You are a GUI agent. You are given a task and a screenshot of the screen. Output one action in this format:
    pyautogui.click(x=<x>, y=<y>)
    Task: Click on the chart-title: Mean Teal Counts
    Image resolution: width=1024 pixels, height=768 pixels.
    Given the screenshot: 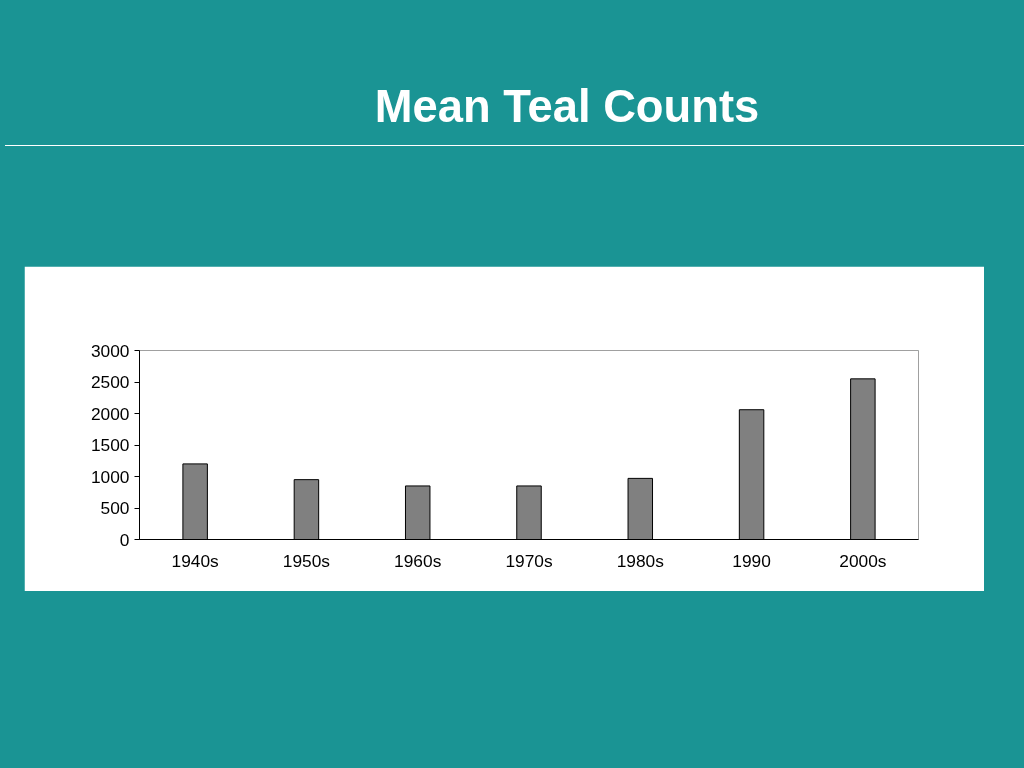 What is the action you would take?
    pyautogui.click(x=567, y=107)
    